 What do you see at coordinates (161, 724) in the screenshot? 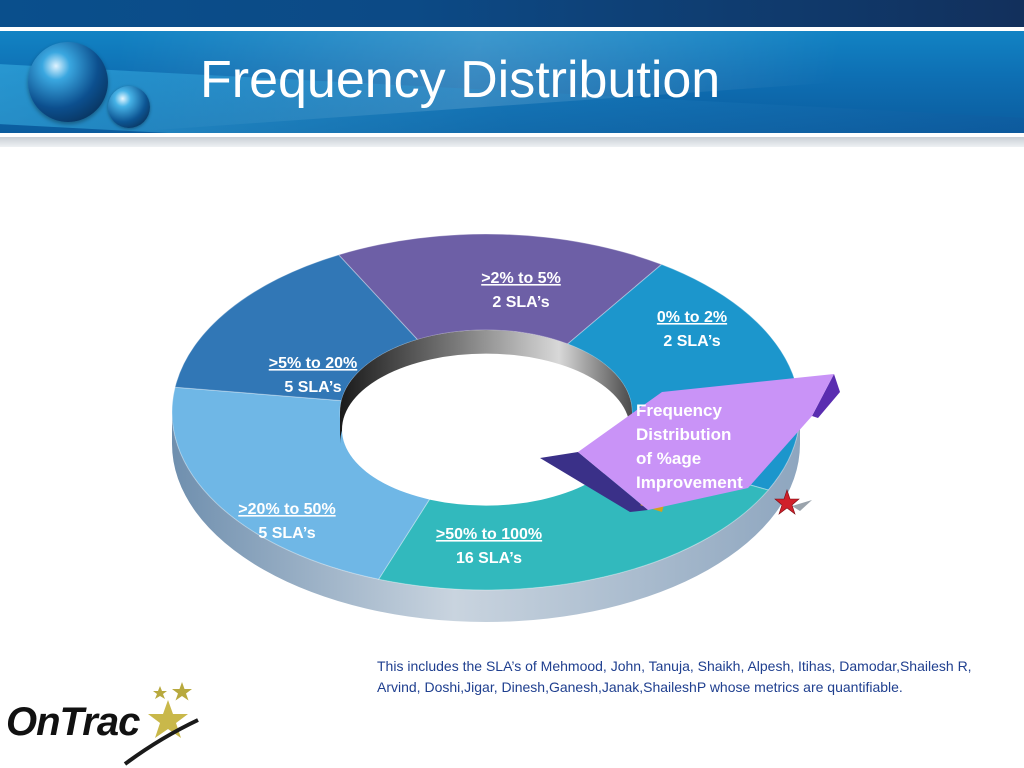
I see `logo-stars-icon` at bounding box center [161, 724].